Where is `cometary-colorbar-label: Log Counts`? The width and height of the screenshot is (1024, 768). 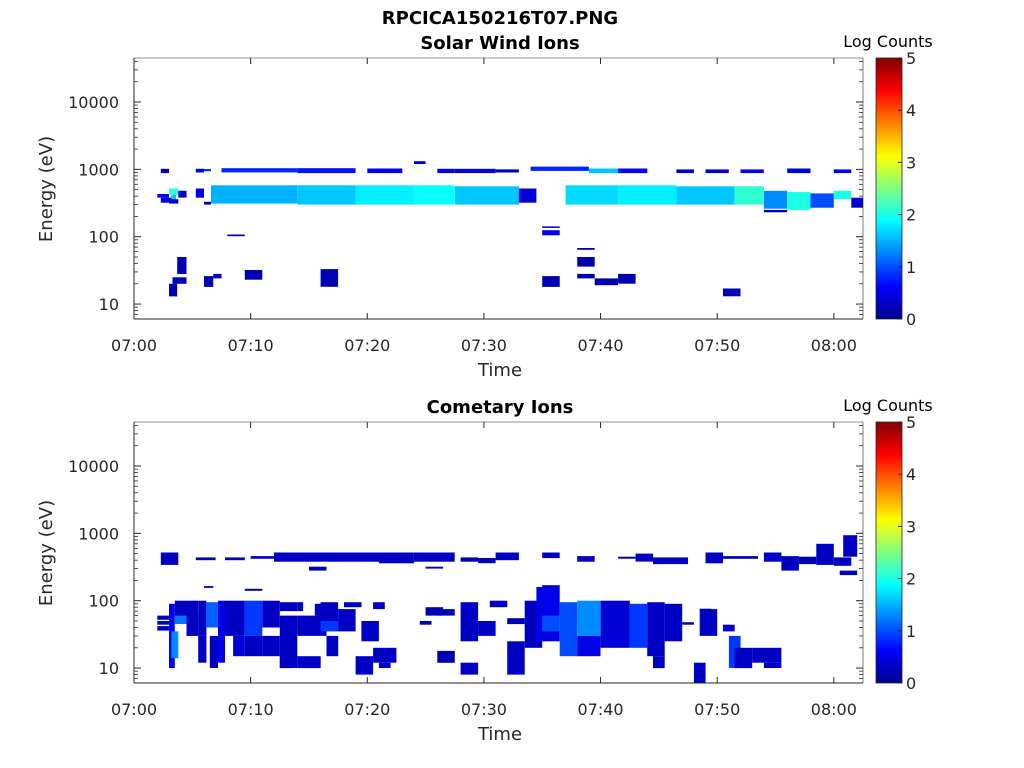
cometary-colorbar-label: Log Counts is located at coordinates (888, 405).